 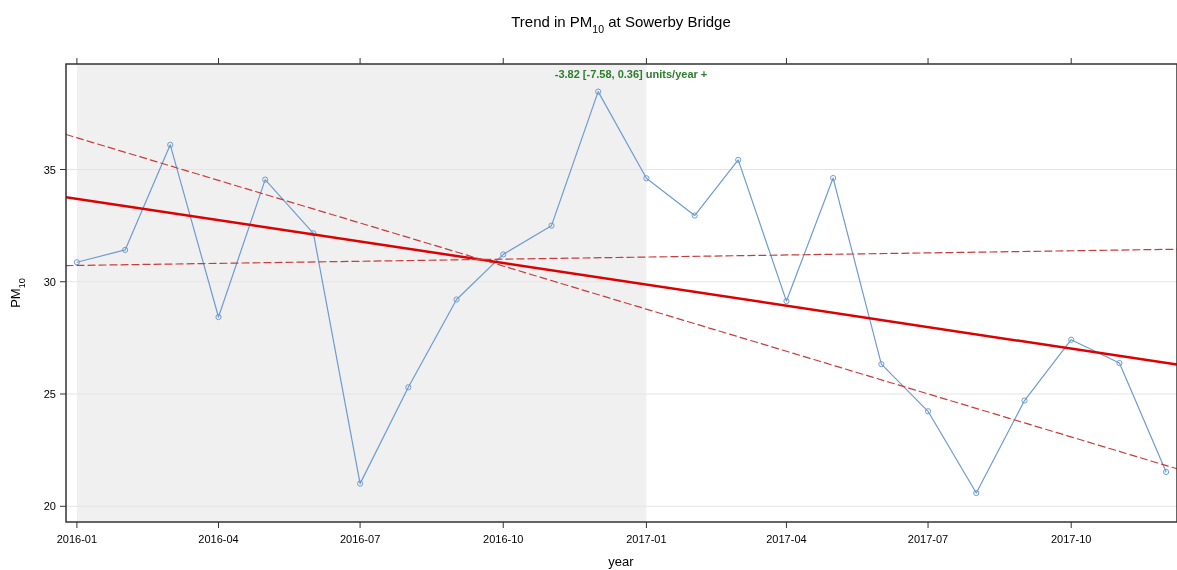 What do you see at coordinates (49, 394) in the screenshot?
I see `y-tick-label: 25` at bounding box center [49, 394].